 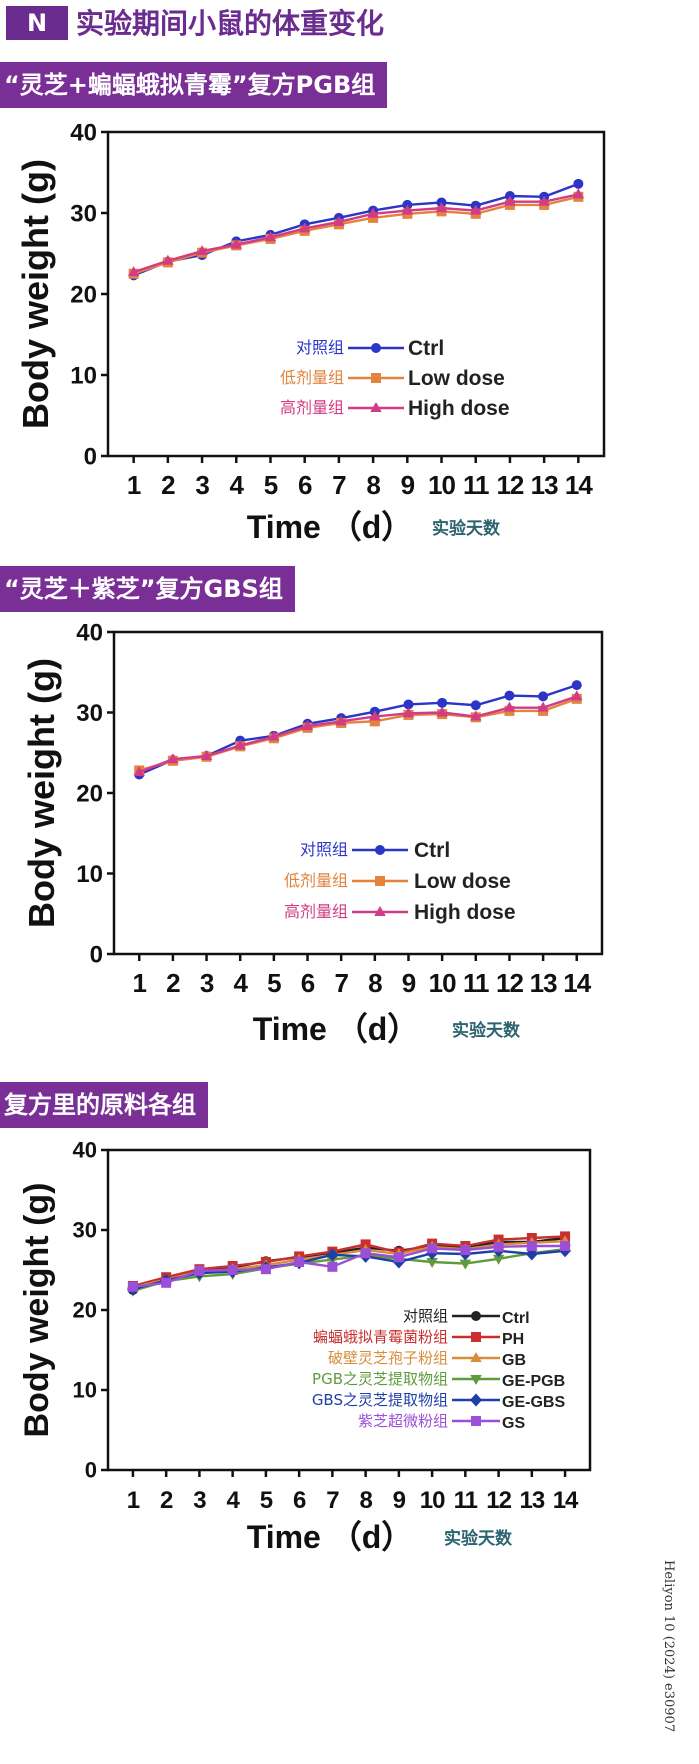 What do you see at coordinates (478, 1538) in the screenshot?
I see `x-axis-note: 实验天数` at bounding box center [478, 1538].